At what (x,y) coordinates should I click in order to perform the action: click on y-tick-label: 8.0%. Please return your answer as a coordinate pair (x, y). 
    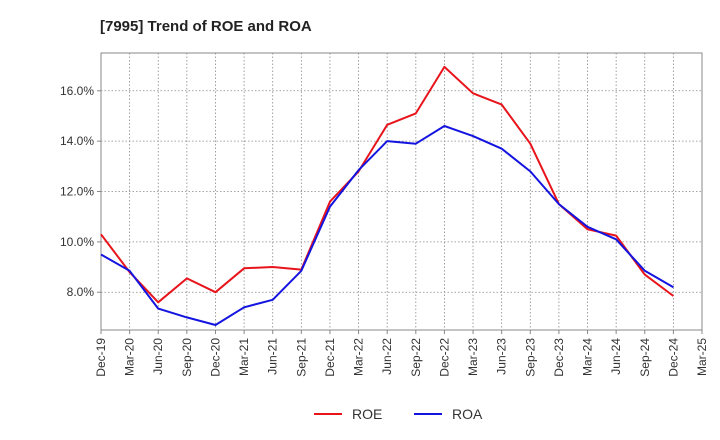
    Looking at the image, I should click on (81, 292).